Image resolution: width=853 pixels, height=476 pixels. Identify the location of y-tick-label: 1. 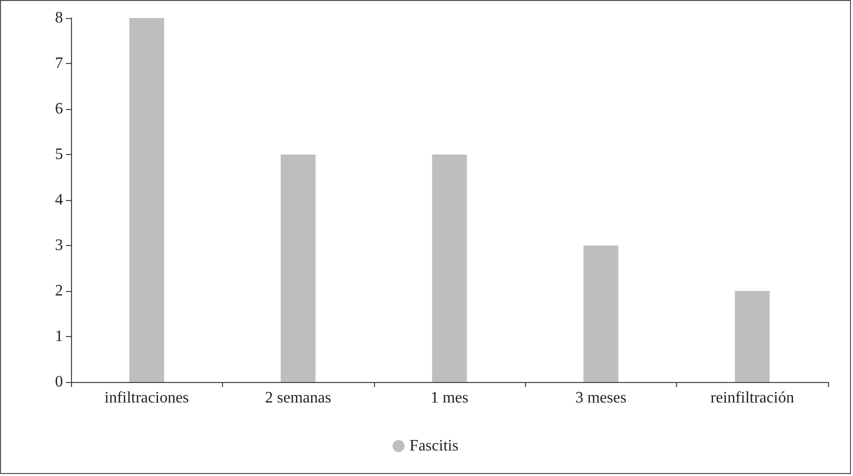
(59, 336).